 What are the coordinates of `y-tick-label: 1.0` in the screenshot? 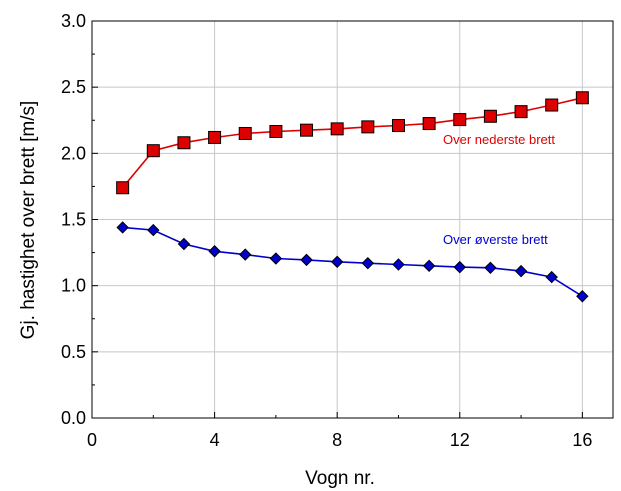 It's located at (73, 286).